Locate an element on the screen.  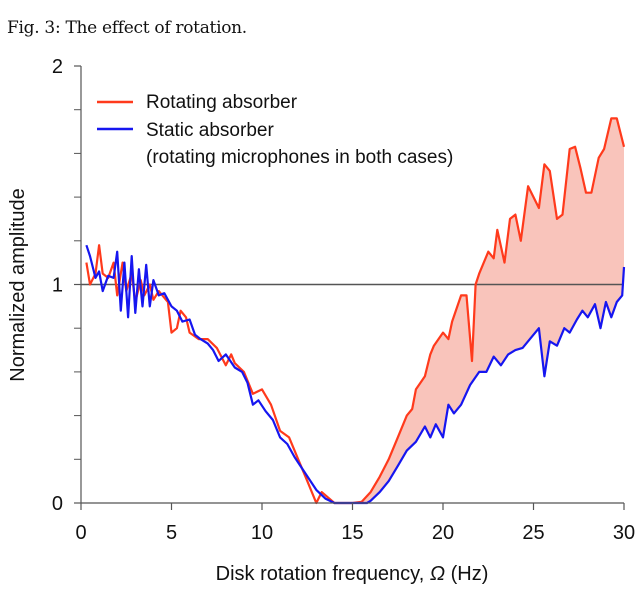
x-tick-label: 0 is located at coordinates (80, 533).